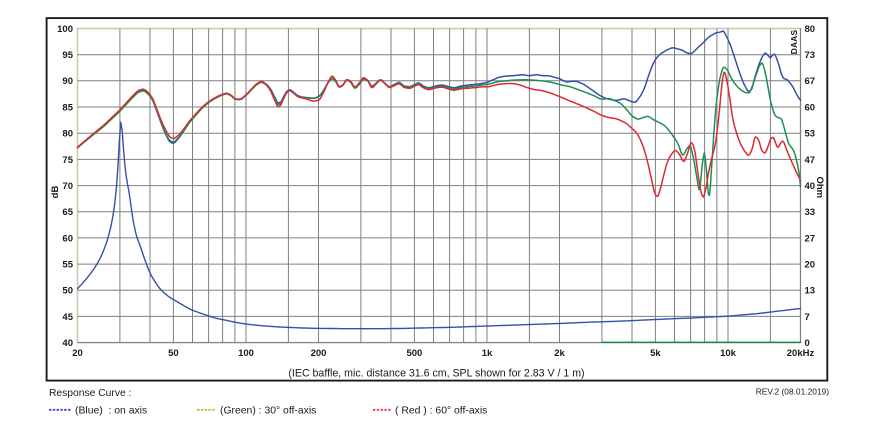 The height and width of the screenshot is (430, 875). Describe the element at coordinates (67, 55) in the screenshot. I see `svg-text: 95` at that location.